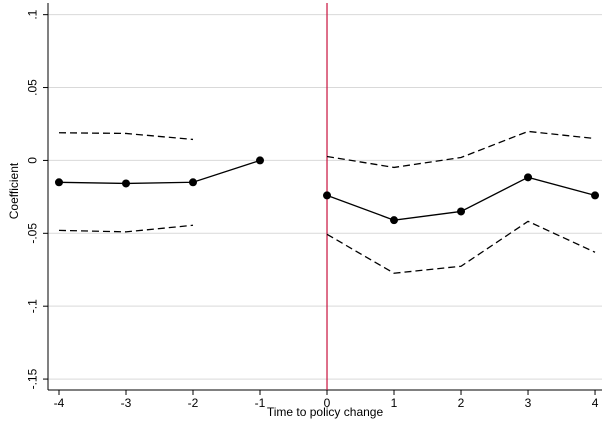  What do you see at coordinates (33, 14) in the screenshot?
I see `y-tick-label: .1` at bounding box center [33, 14].